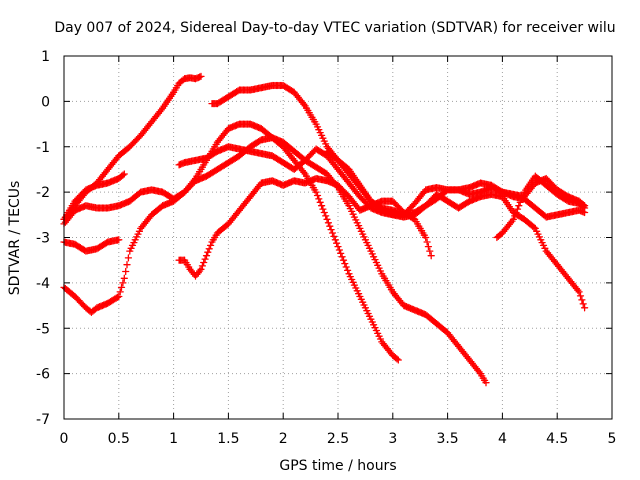 The width and height of the screenshot is (640, 480). I want to click on x-tick-label: 1.5, so click(228, 439).